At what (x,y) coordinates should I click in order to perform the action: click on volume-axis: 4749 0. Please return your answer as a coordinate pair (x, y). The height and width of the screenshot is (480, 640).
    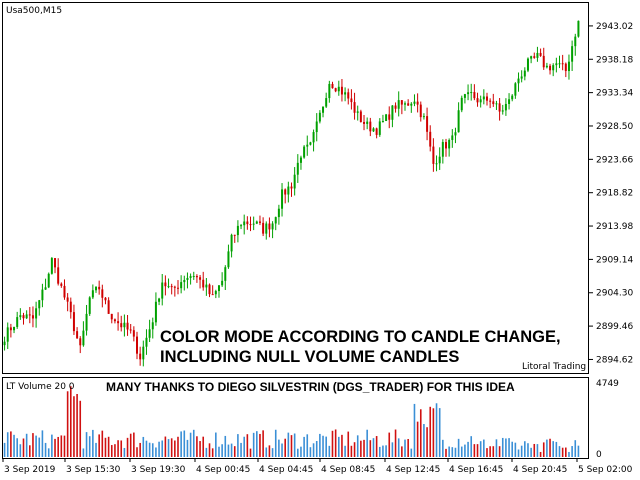
    Looking at the image, I should click on (607, 419).